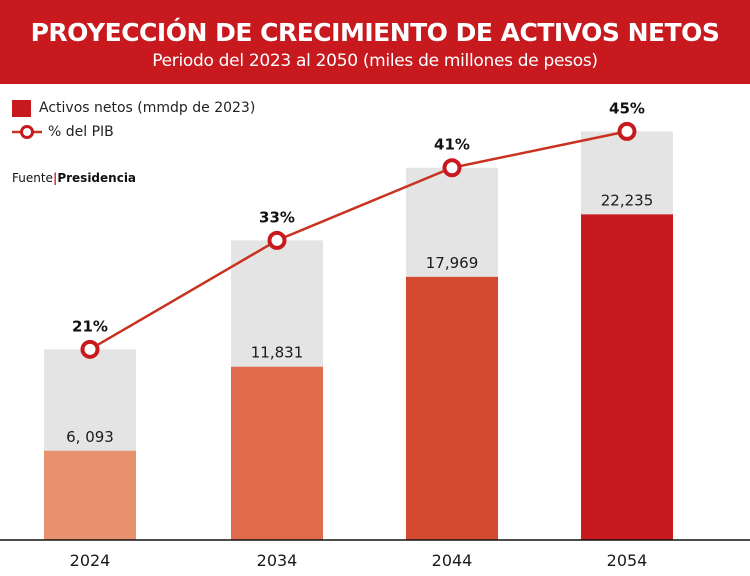 Image resolution: width=750 pixels, height=576 pixels. What do you see at coordinates (32, 178) in the screenshot?
I see `source-prefix: Fuente` at bounding box center [32, 178].